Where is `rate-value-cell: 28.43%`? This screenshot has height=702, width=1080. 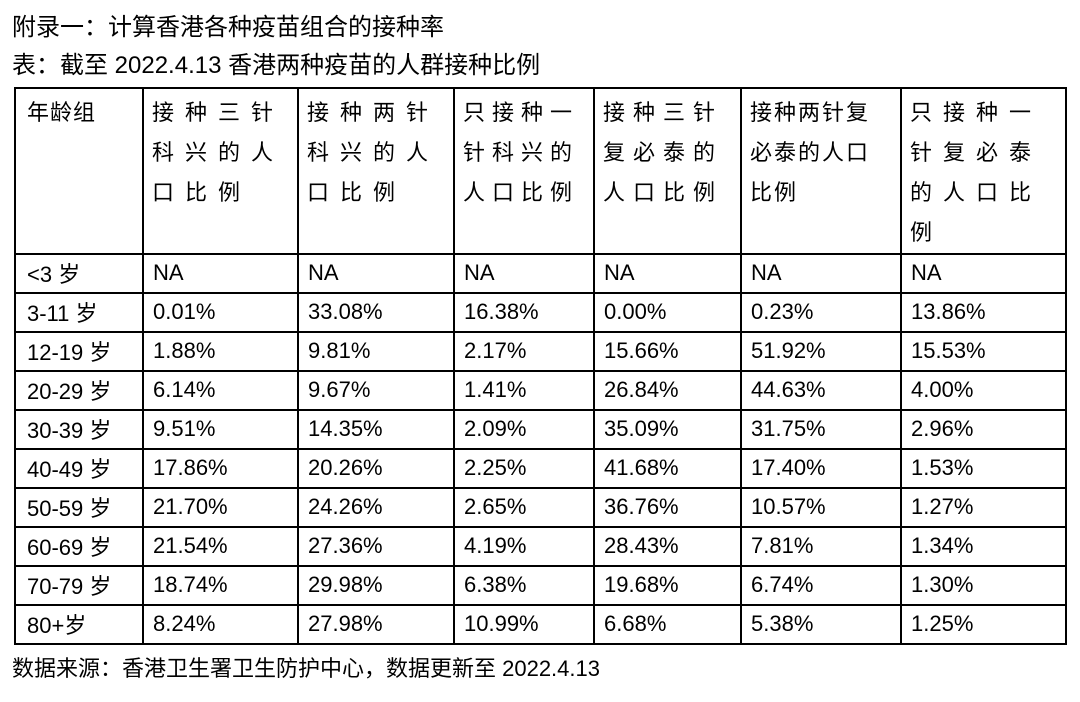
rate-value-cell: 28.43% is located at coordinates (667, 546).